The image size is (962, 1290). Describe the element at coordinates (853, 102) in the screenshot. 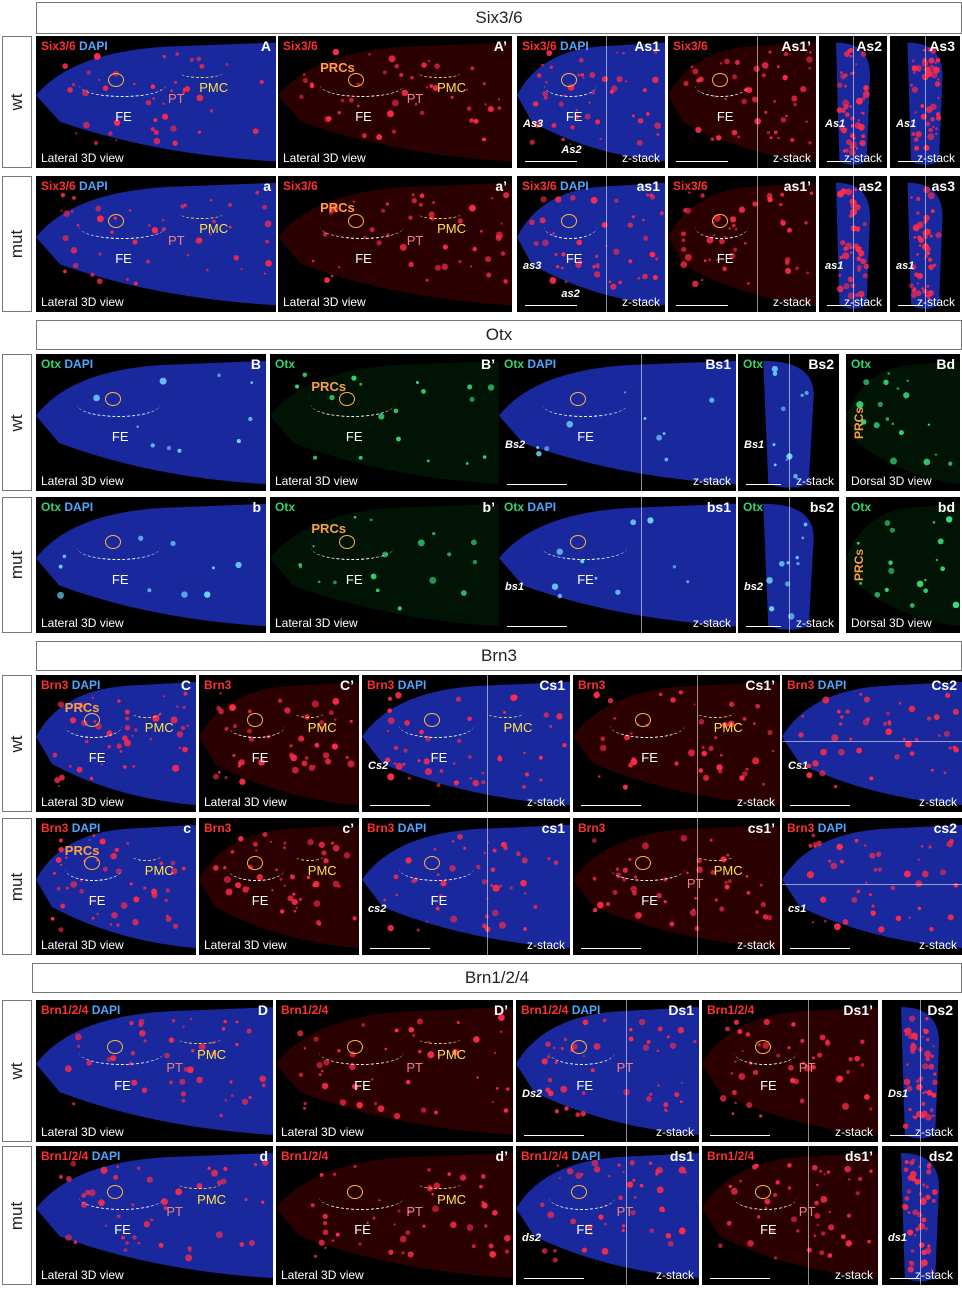

I see `micrograph-panel: As2 z-stack As1` at that location.